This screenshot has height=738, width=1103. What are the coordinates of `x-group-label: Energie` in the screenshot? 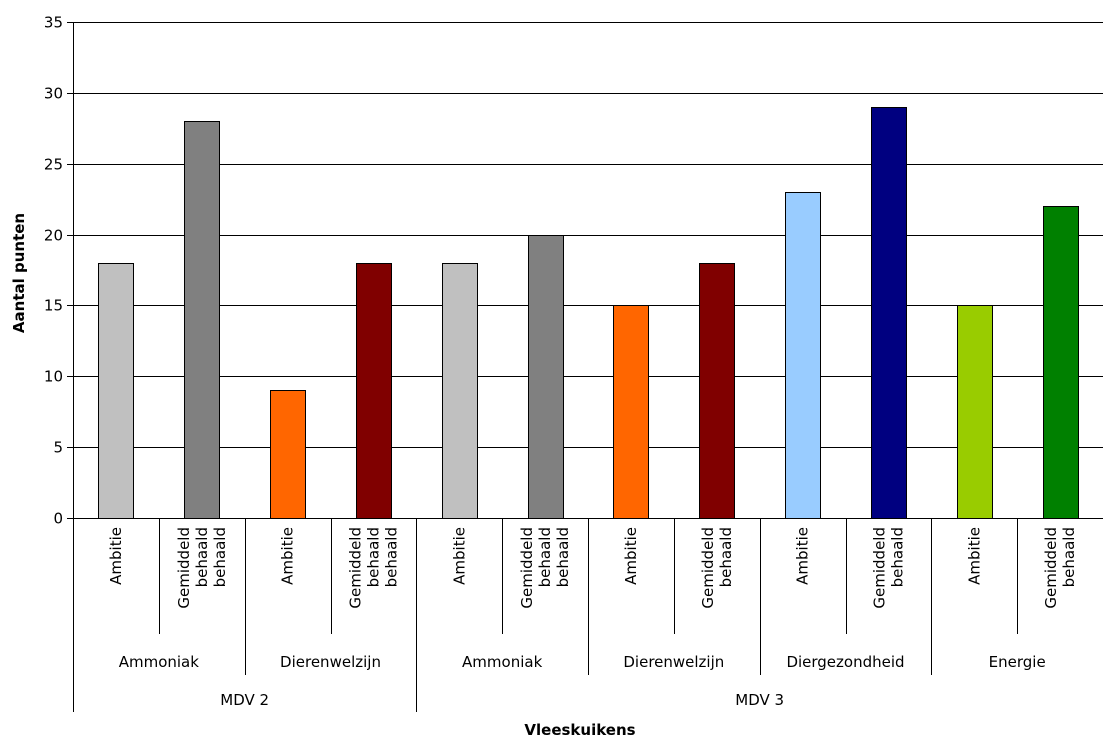 It's located at (1017, 662).